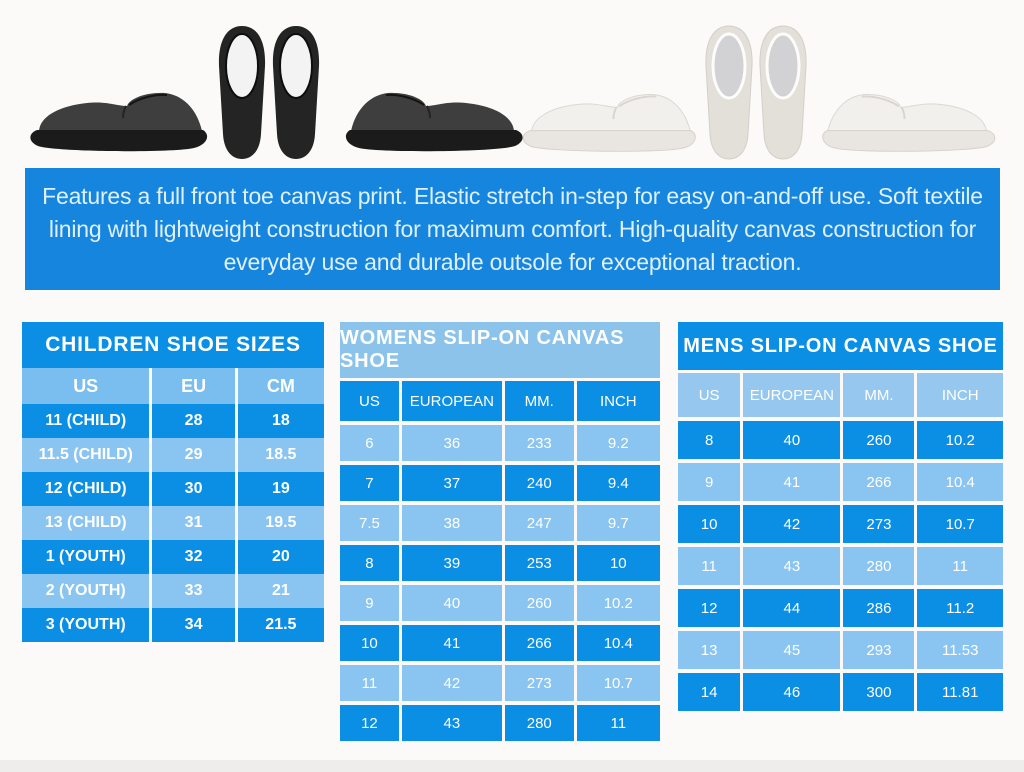 The image size is (1024, 772). I want to click on size-cell: 38, so click(451, 523).